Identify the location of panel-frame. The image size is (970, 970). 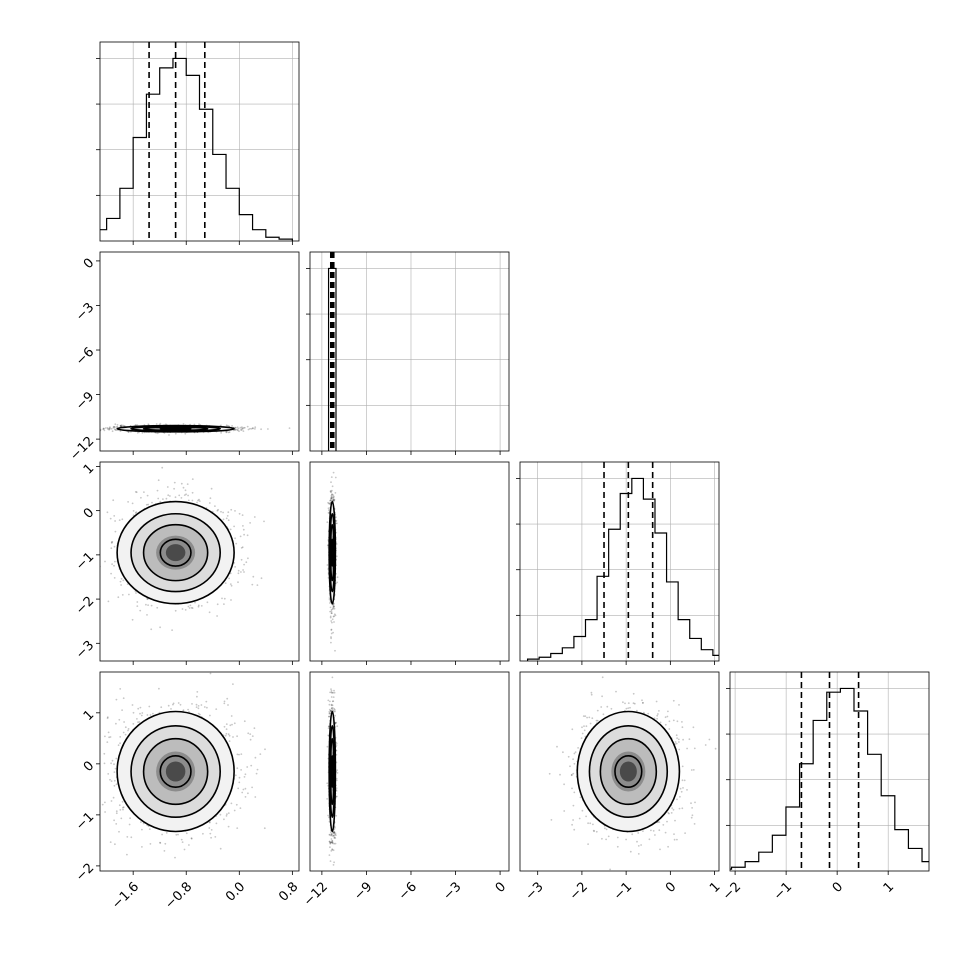
(409, 351).